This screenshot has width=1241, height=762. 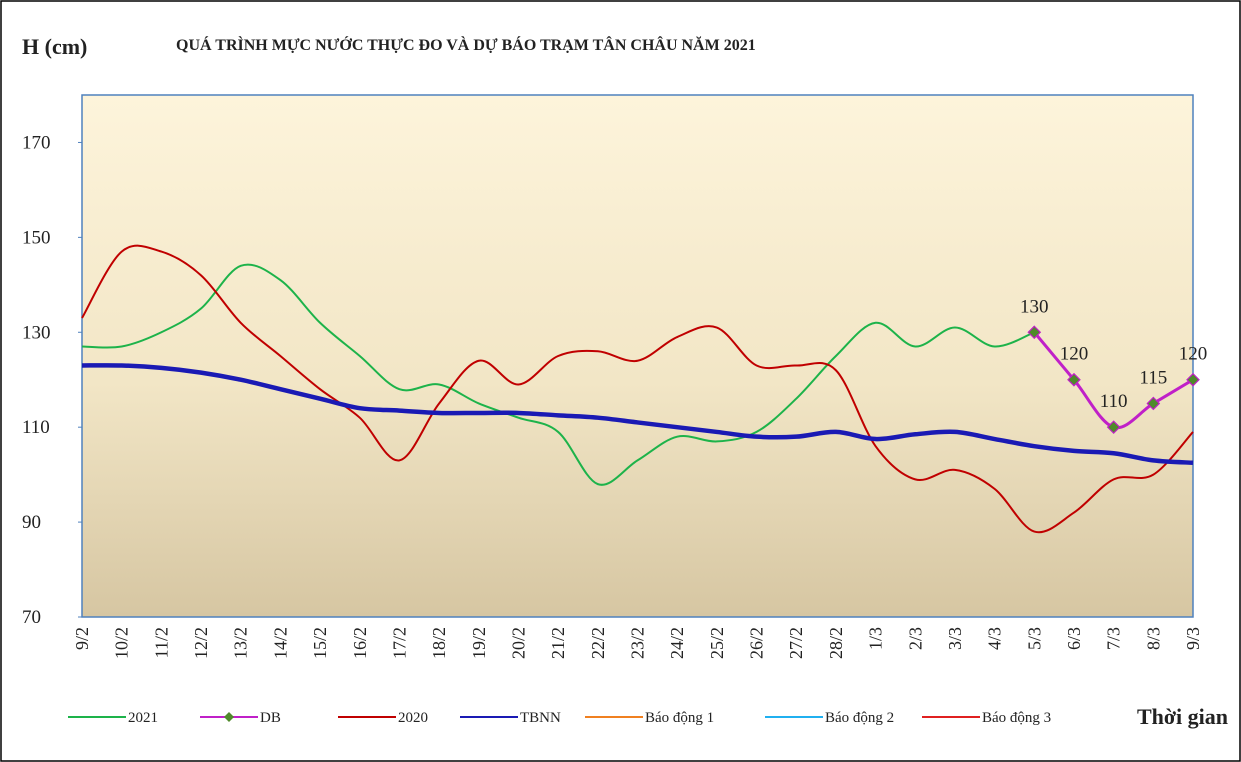 What do you see at coordinates (360, 643) in the screenshot?
I see `x-tick-label: 16/2` at bounding box center [360, 643].